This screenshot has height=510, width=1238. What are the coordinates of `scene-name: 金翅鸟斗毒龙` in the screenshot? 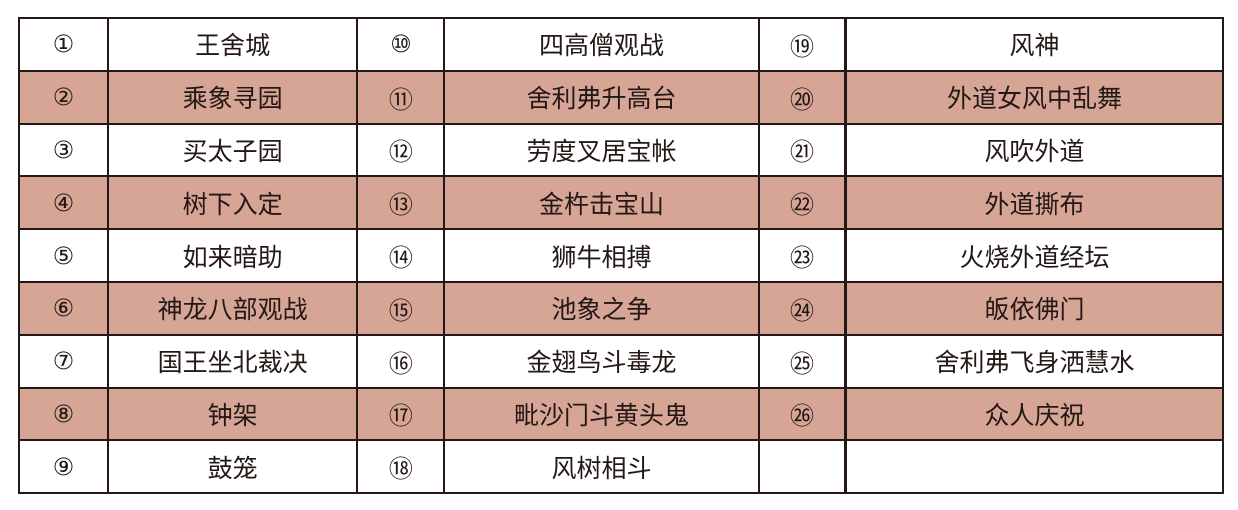 It's located at (601, 361).